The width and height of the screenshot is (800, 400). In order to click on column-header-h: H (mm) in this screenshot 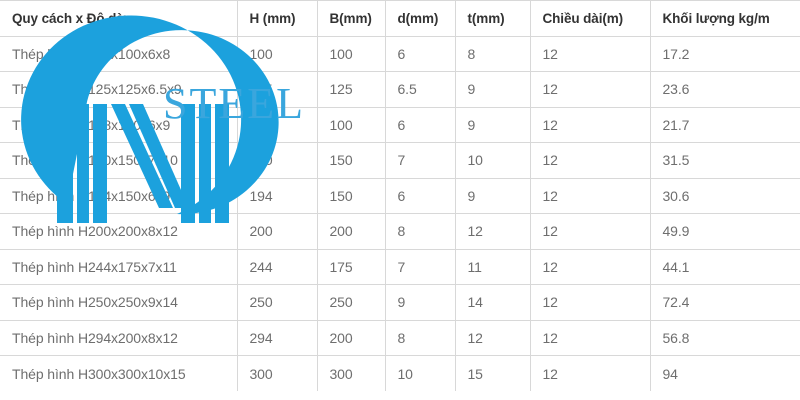, I will do `click(277, 18)`.